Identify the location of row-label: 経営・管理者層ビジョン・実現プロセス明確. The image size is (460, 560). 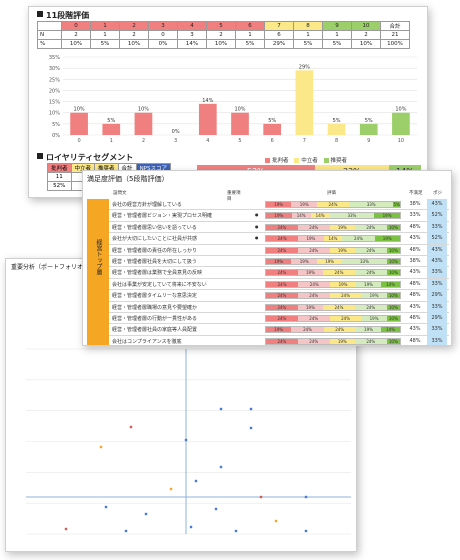
(162, 216).